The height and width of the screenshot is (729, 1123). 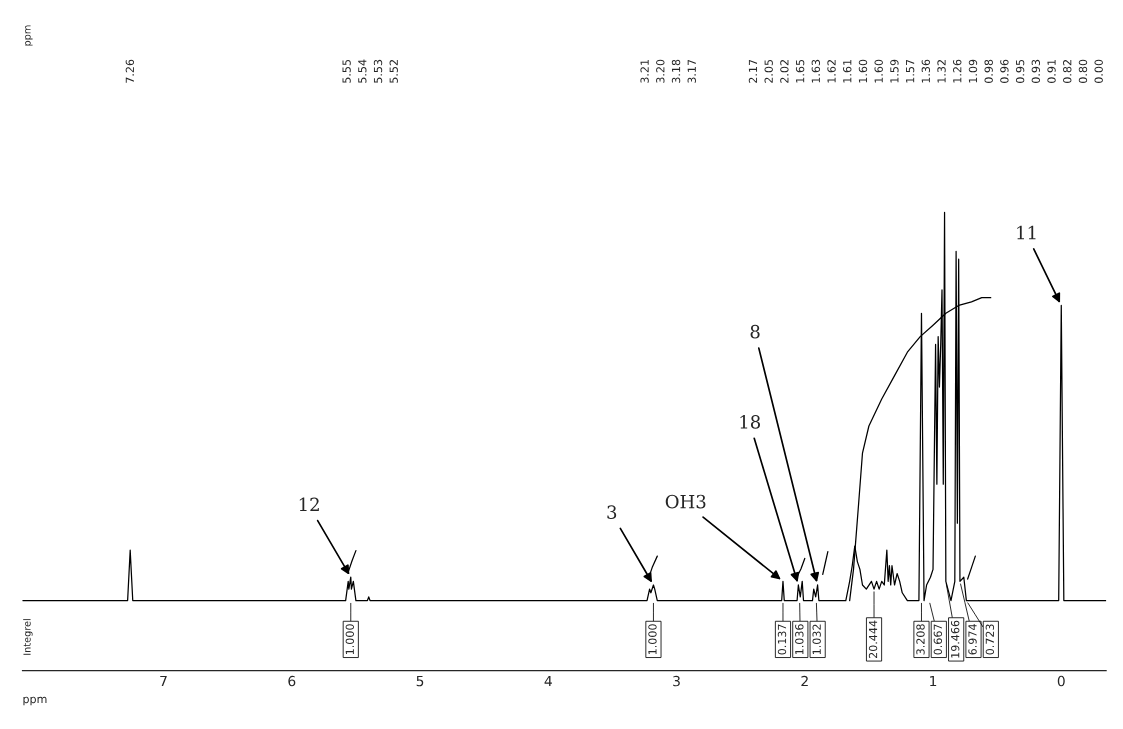 I want to click on text: 3.18, so click(x=676, y=71).